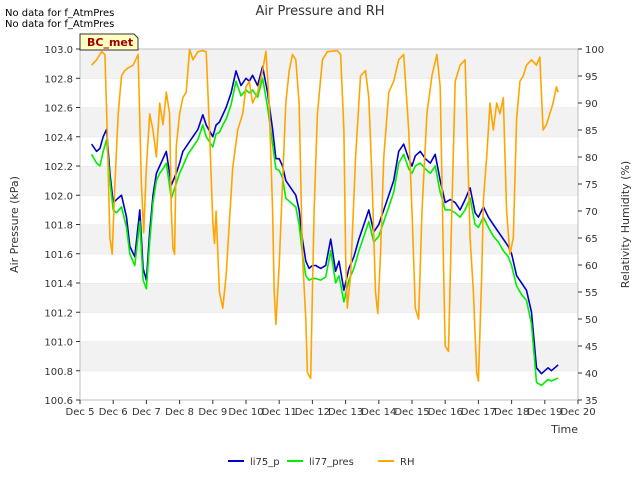  I want to click on x-tick-label: Dec 17, so click(478, 412).